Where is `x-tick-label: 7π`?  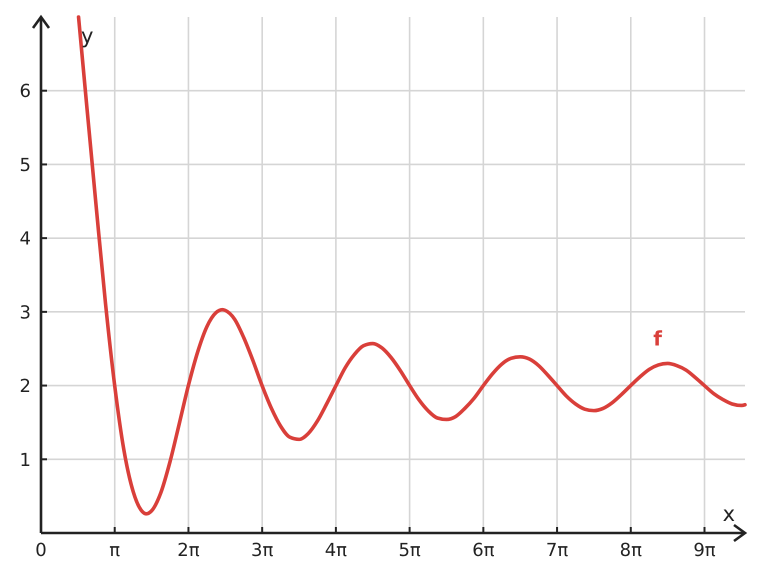
x-tick-label: 7π is located at coordinates (557, 550).